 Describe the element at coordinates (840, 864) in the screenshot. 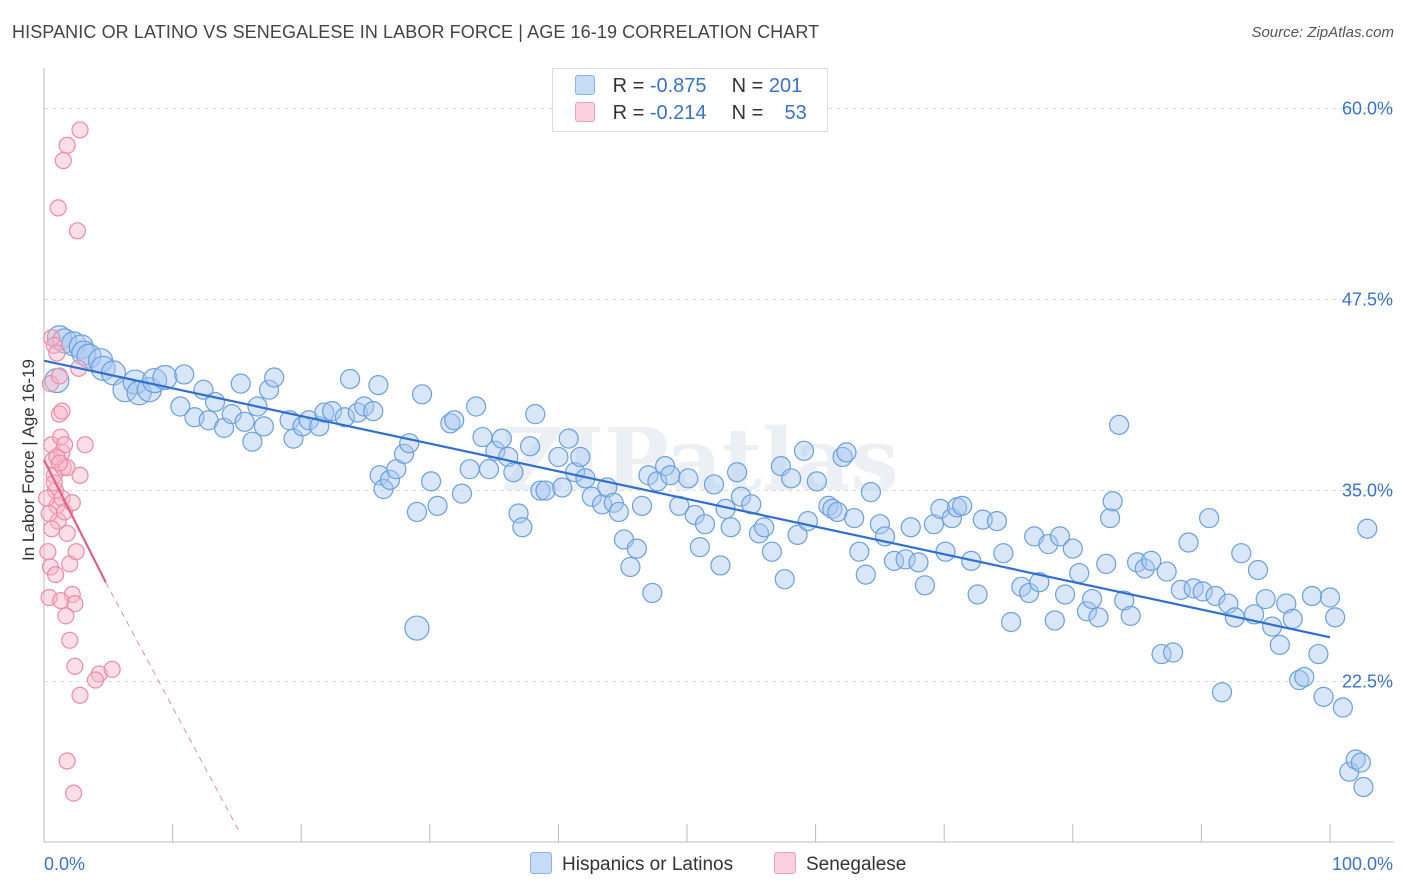

I see `legend-item-senegalese: Senegalese` at that location.